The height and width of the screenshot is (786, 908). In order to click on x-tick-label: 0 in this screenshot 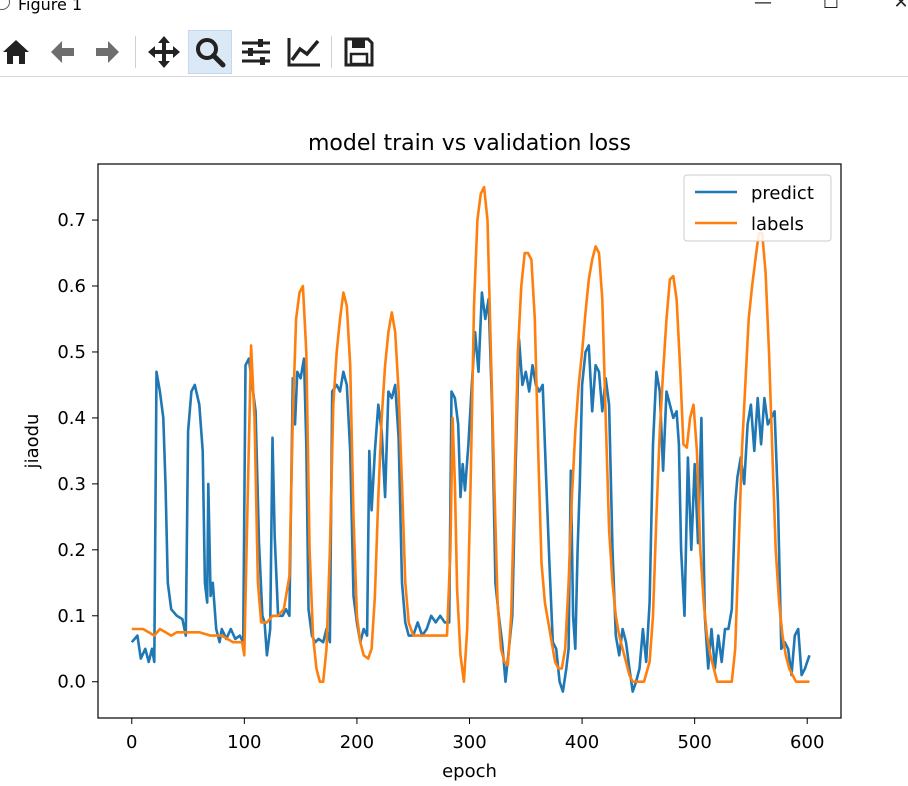, I will do `click(131, 742)`.